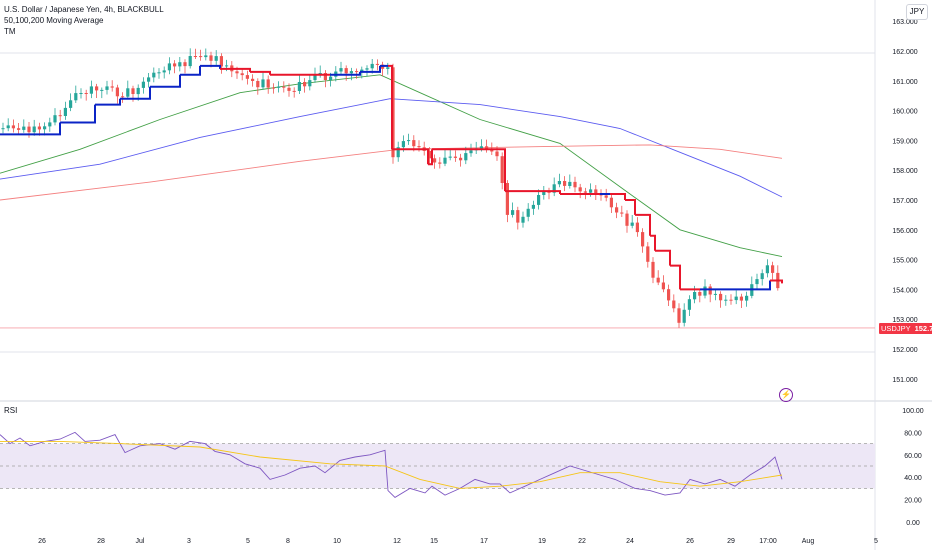 The image size is (932, 550). Describe the element at coordinates (397, 541) in the screenshot. I see `time-tick-label: 12` at that location.